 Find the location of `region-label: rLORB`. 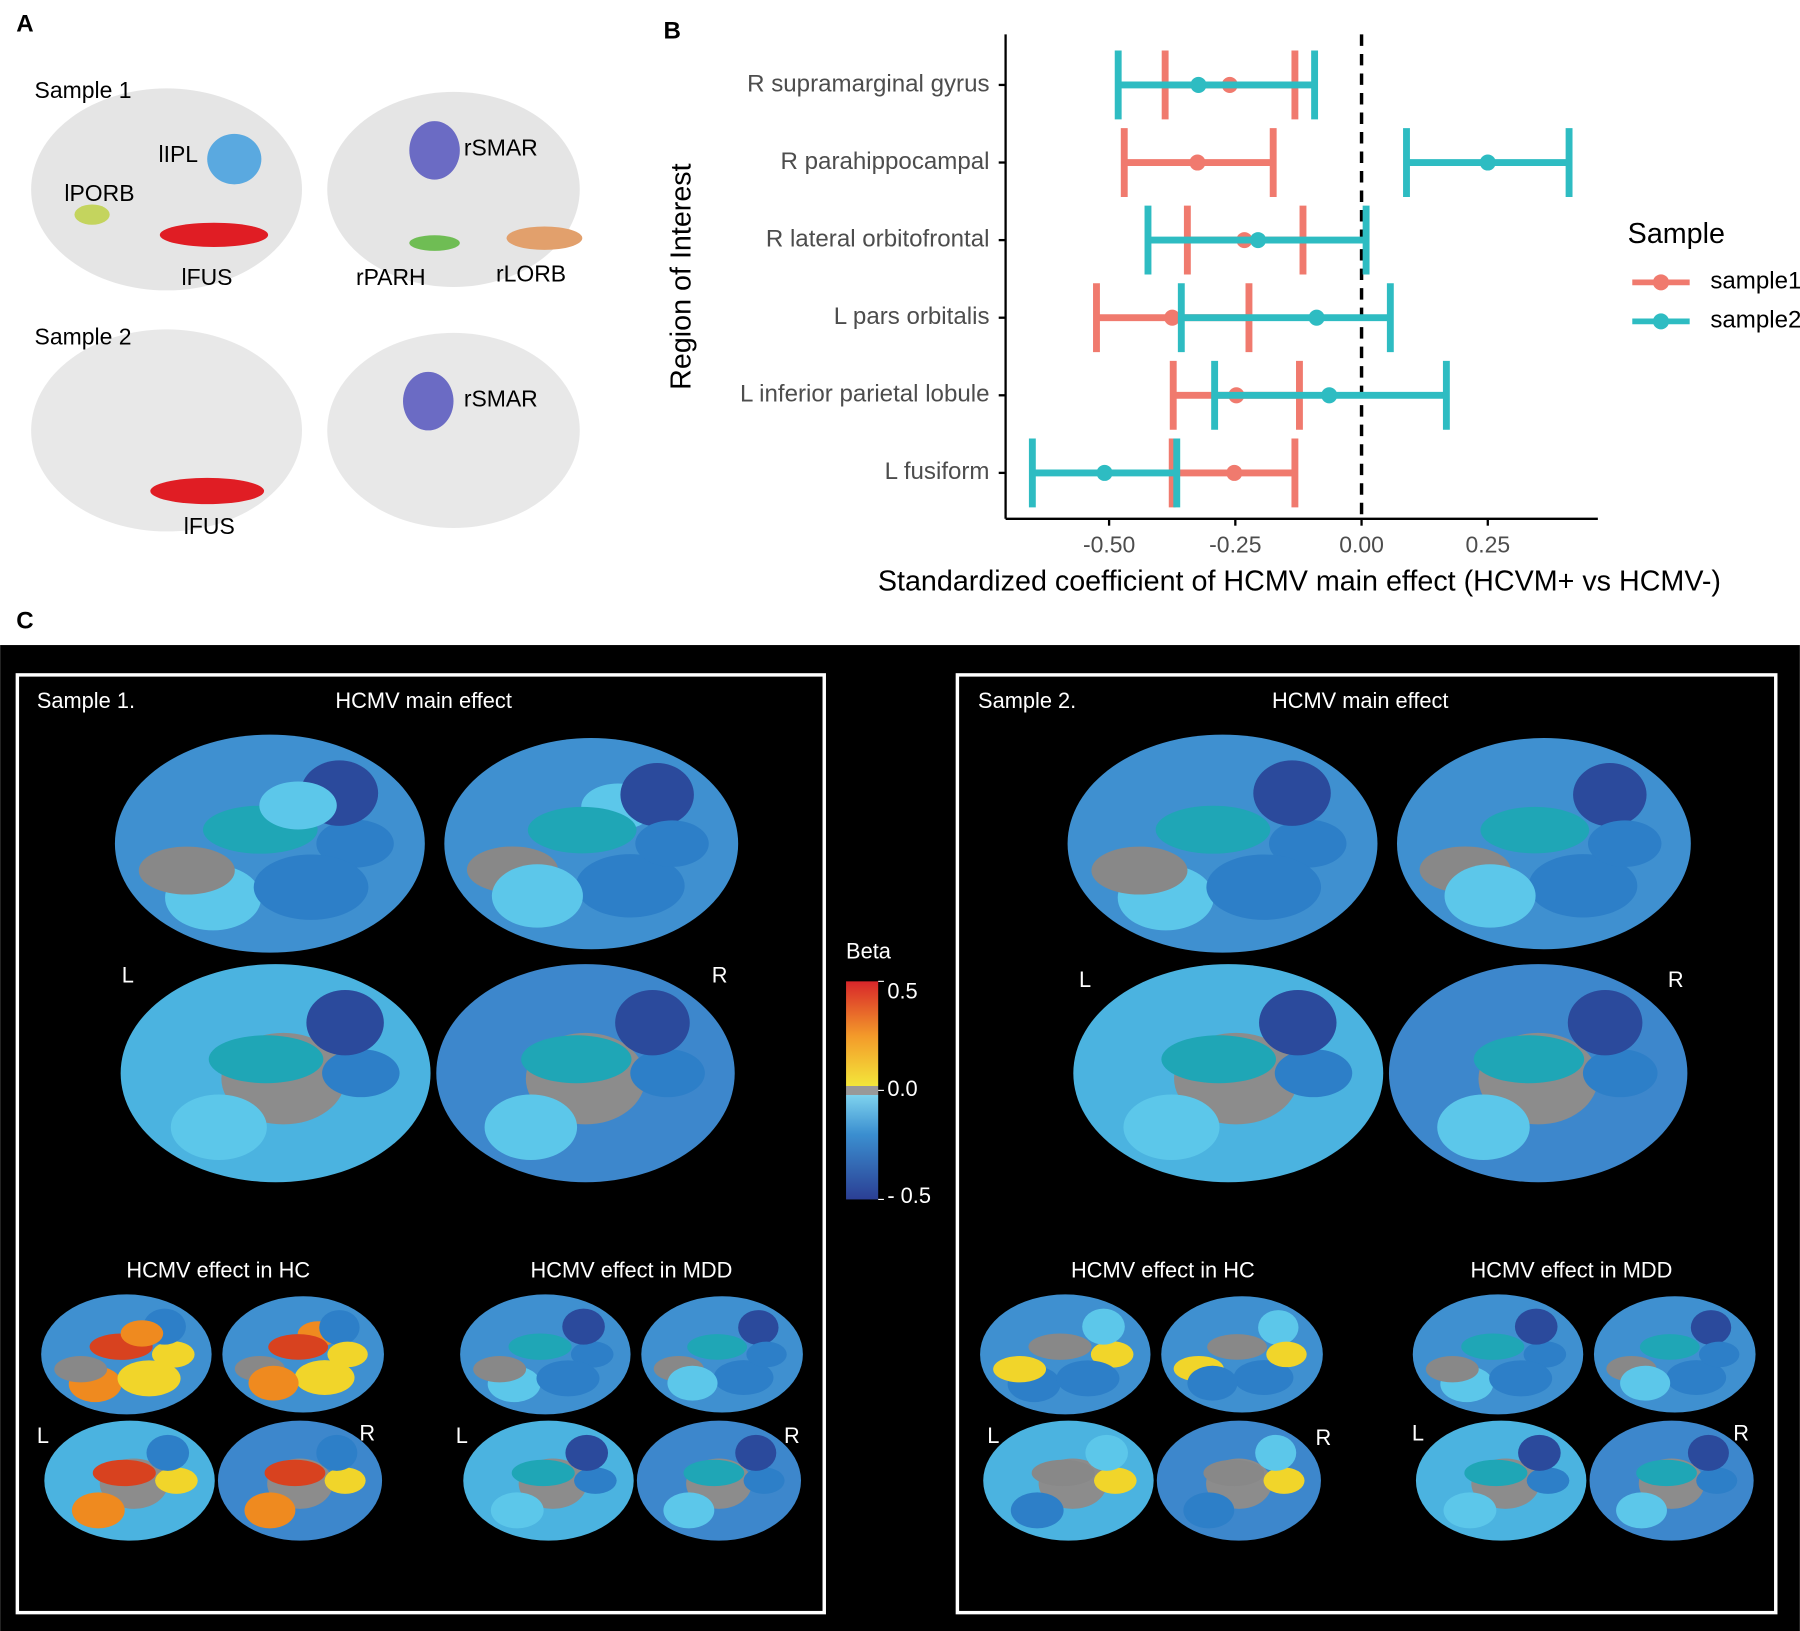

region-label: rLORB is located at coordinates (531, 274).